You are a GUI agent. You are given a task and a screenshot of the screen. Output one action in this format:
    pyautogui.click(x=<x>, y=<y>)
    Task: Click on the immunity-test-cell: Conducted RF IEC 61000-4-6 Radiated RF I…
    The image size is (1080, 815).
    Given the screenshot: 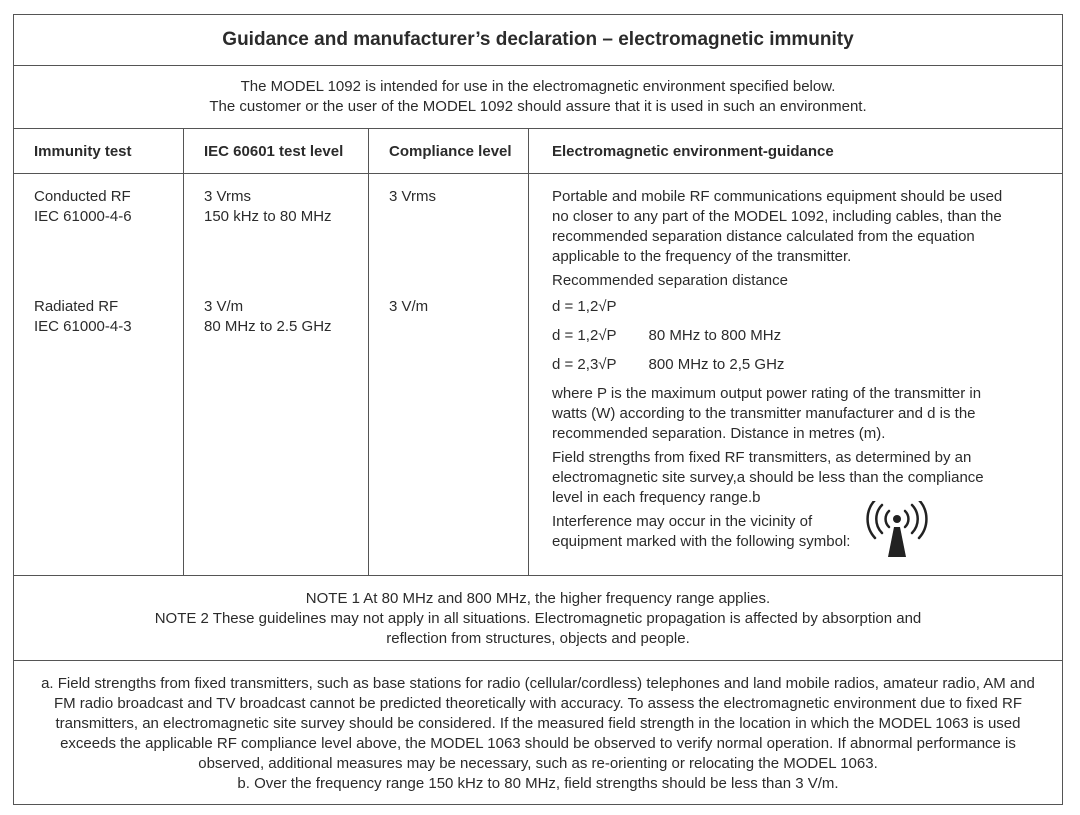 What is the action you would take?
    pyautogui.click(x=99, y=374)
    